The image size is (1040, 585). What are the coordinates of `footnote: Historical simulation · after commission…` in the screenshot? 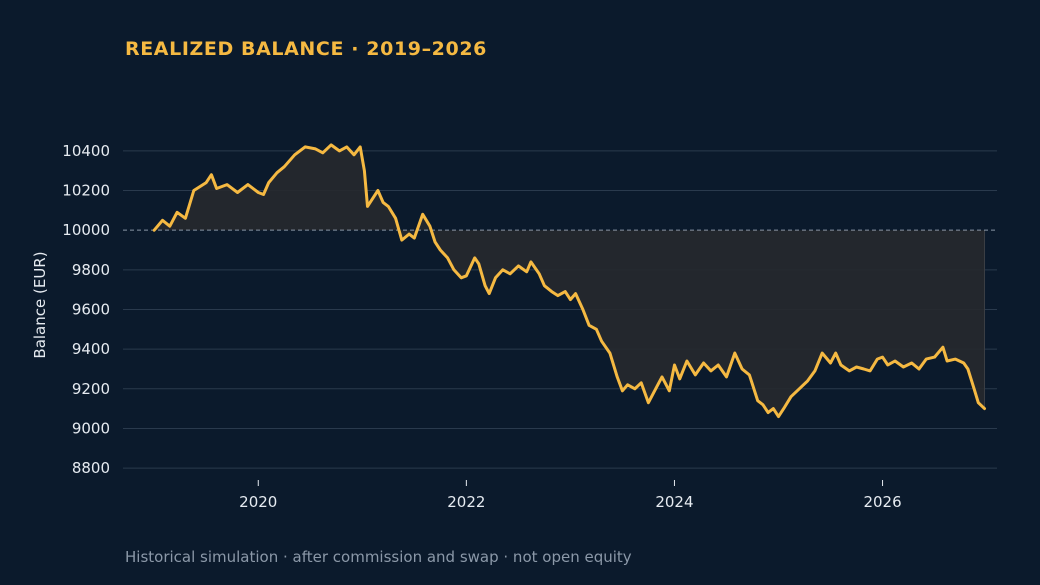 It's located at (378, 557).